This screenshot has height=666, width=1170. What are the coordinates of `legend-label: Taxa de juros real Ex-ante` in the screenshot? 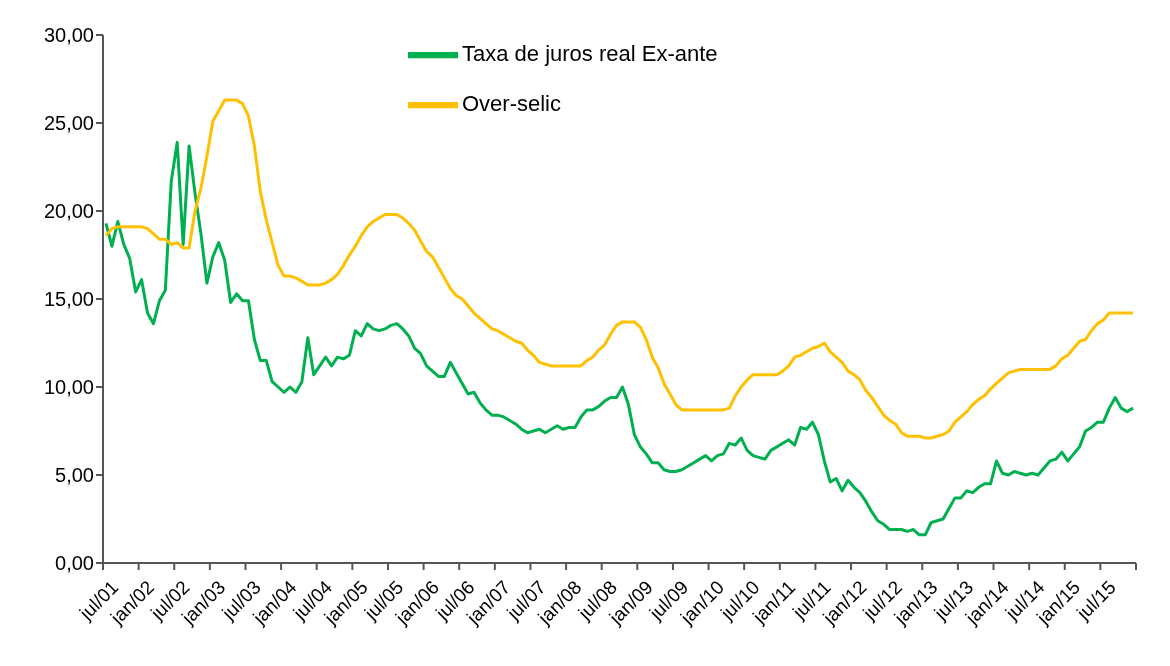 It's located at (590, 53).